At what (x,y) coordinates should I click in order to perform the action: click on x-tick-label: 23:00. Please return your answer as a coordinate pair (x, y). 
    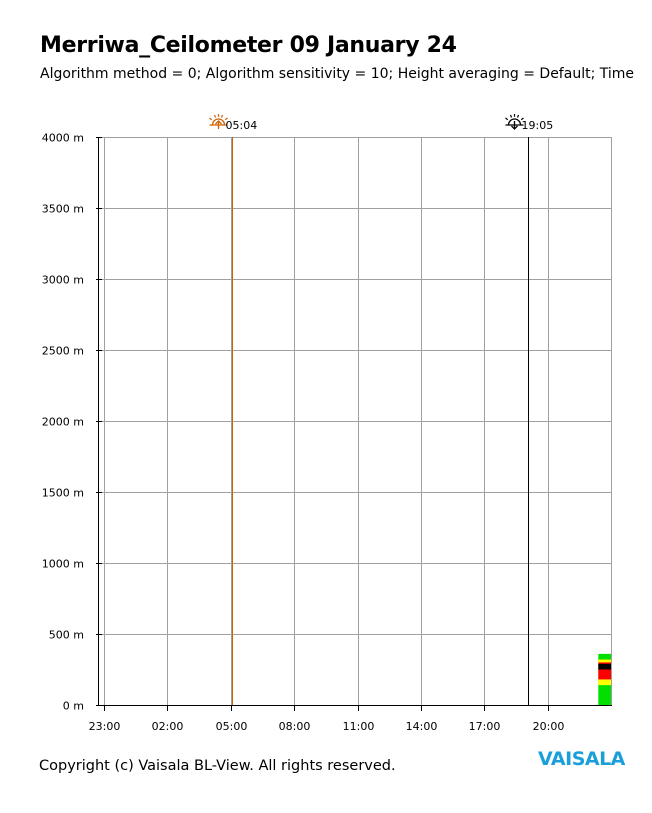
    Looking at the image, I should click on (105, 726).